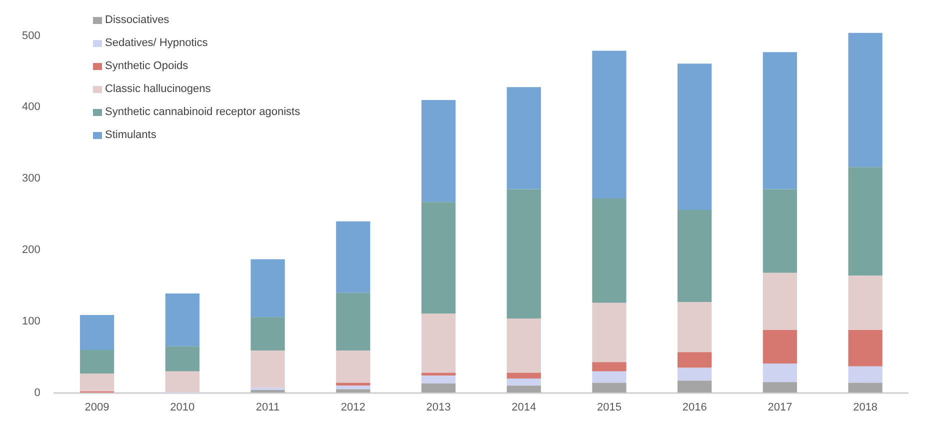  Describe the element at coordinates (146, 66) in the screenshot. I see `legend-label: Synthetic Opoids` at that location.